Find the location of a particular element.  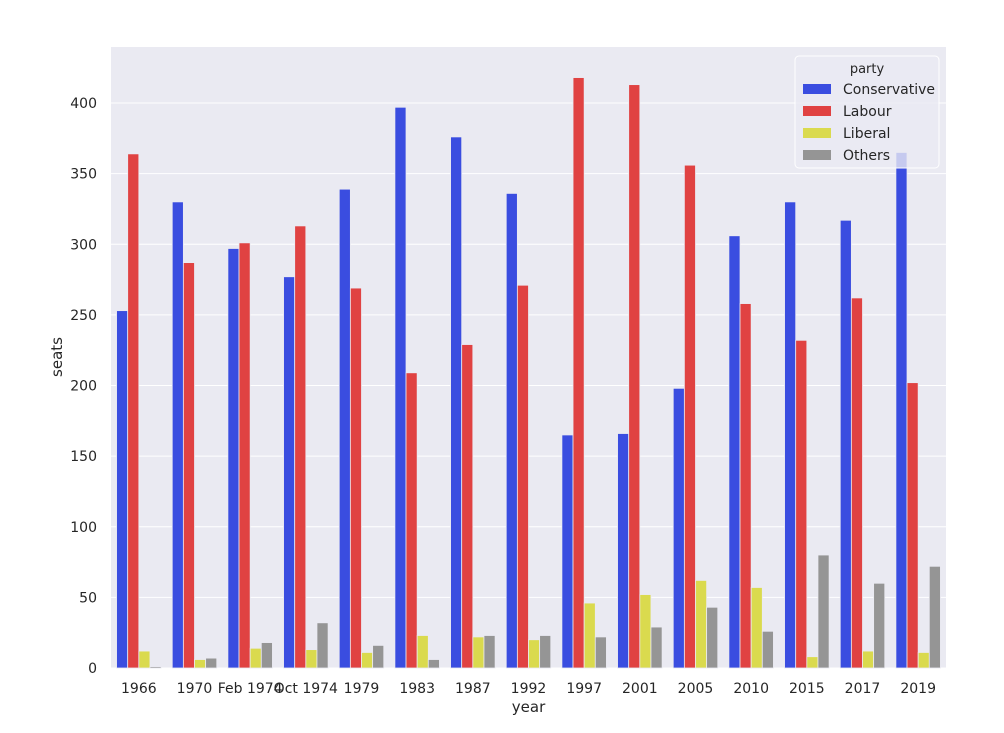

x-tick-label: 1979 is located at coordinates (362, 689).